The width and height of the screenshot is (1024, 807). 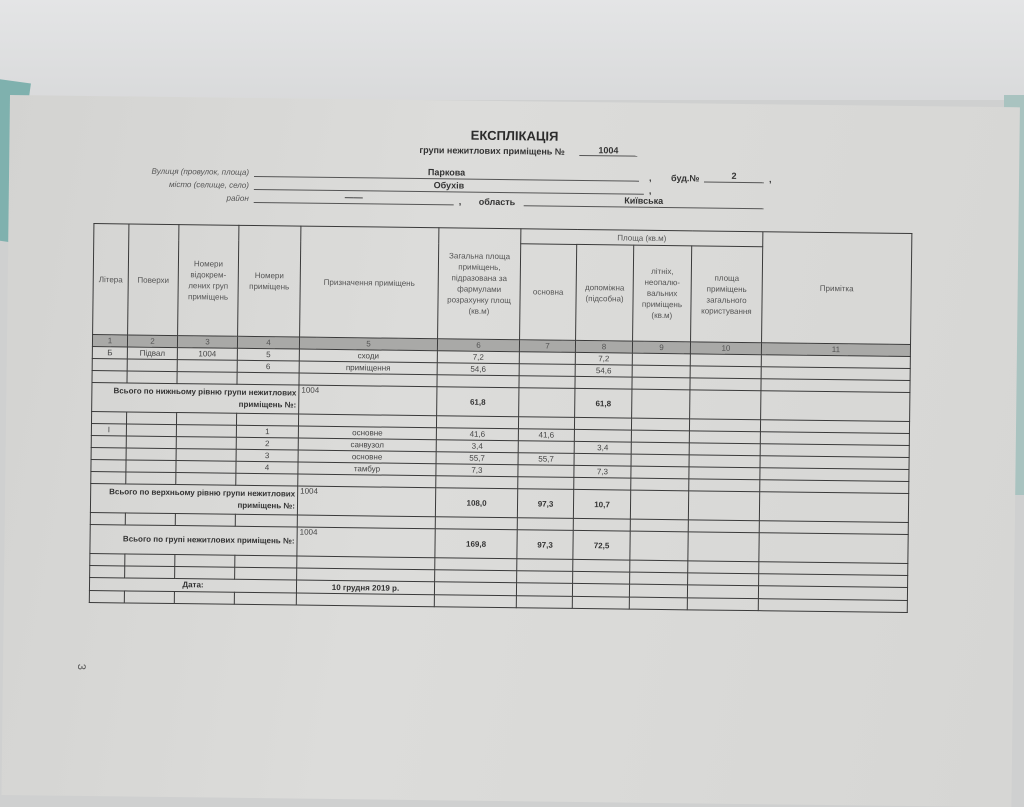 I want to click on table-cell: 41,6, so click(x=546, y=435).